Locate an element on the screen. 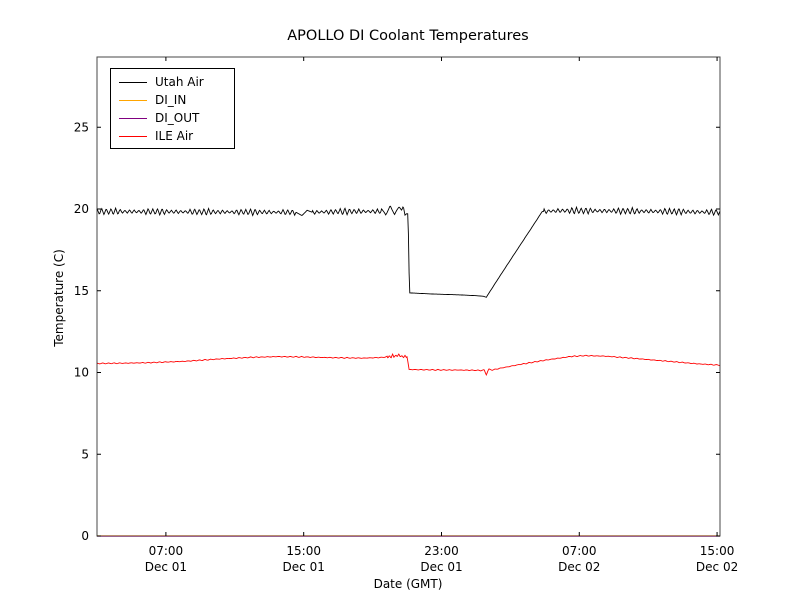  legend: Utah Air DI_IN DI_OUT ILE Air is located at coordinates (172, 108).